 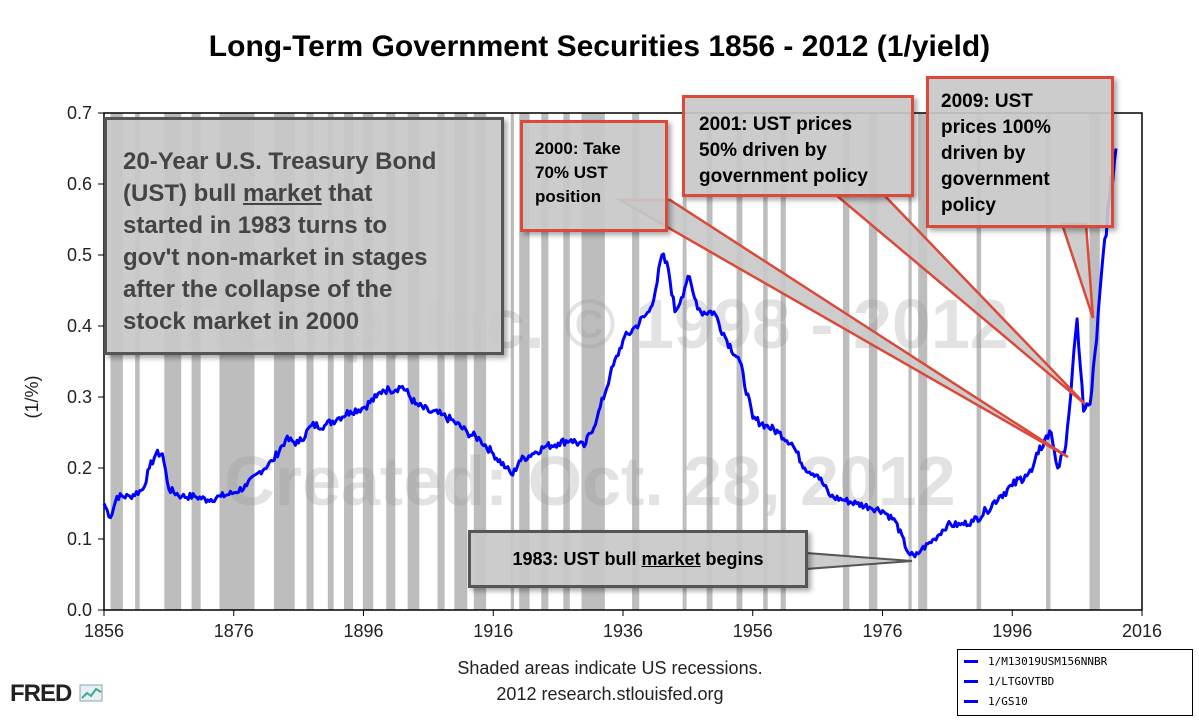 I want to click on callout-1983-suffix: begins, so click(x=732, y=559).